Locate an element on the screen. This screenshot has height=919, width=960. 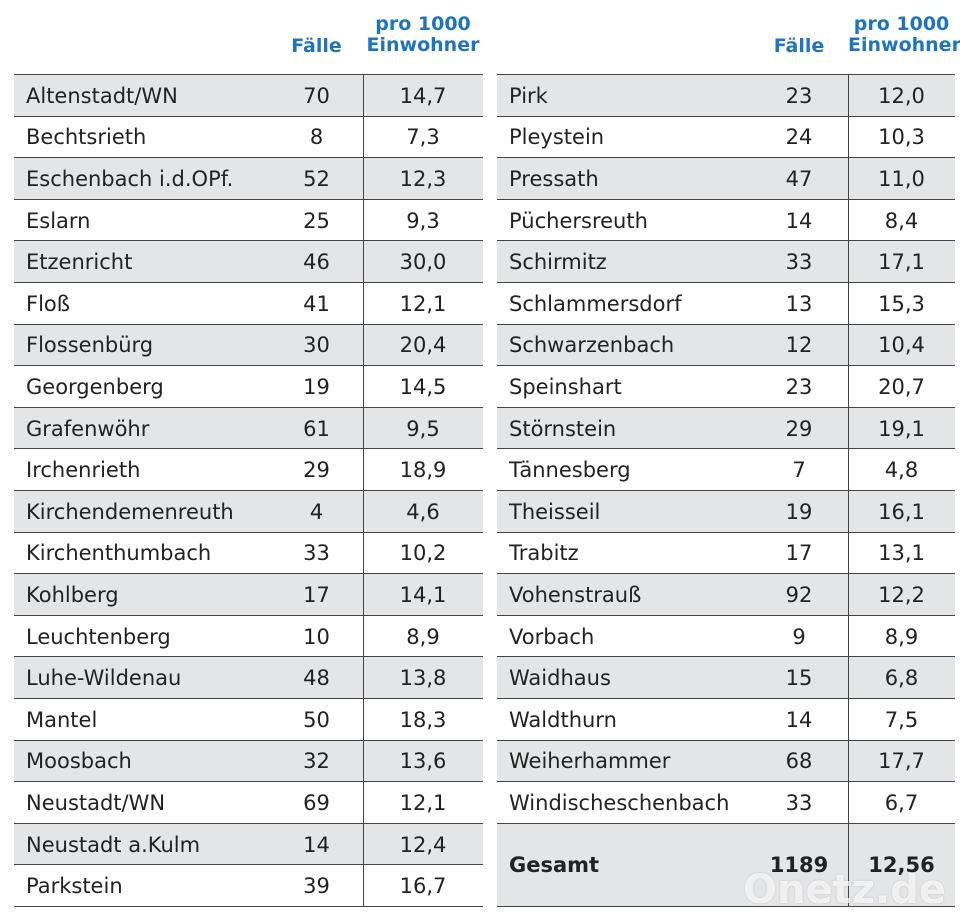
rate: 12,0 is located at coordinates (901, 95).